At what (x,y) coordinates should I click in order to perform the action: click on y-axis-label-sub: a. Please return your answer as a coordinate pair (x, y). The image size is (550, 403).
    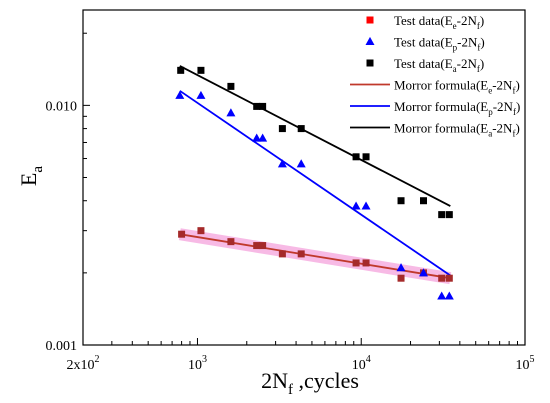
    Looking at the image, I should click on (38, 169).